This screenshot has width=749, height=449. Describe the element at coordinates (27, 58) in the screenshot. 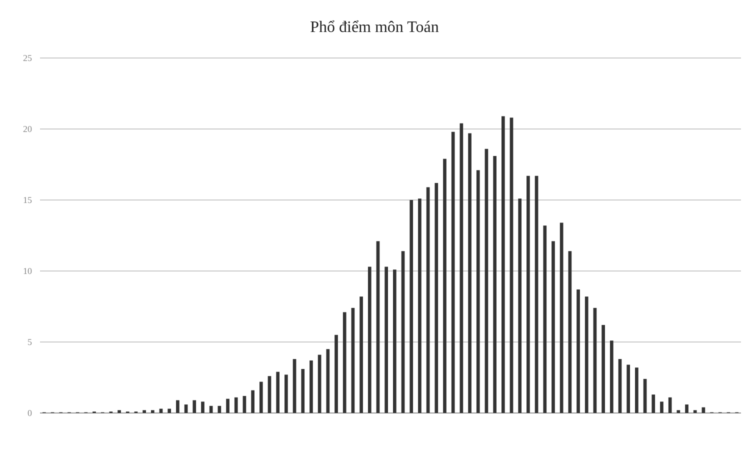

I see `y-tick-label: 25` at that location.